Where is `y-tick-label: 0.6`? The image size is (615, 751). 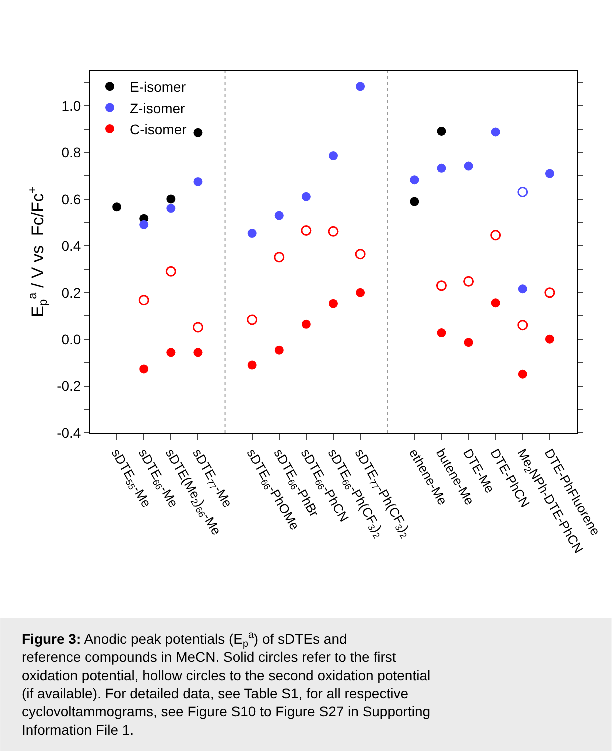
y-tick-label: 0.6 is located at coordinates (72, 199).